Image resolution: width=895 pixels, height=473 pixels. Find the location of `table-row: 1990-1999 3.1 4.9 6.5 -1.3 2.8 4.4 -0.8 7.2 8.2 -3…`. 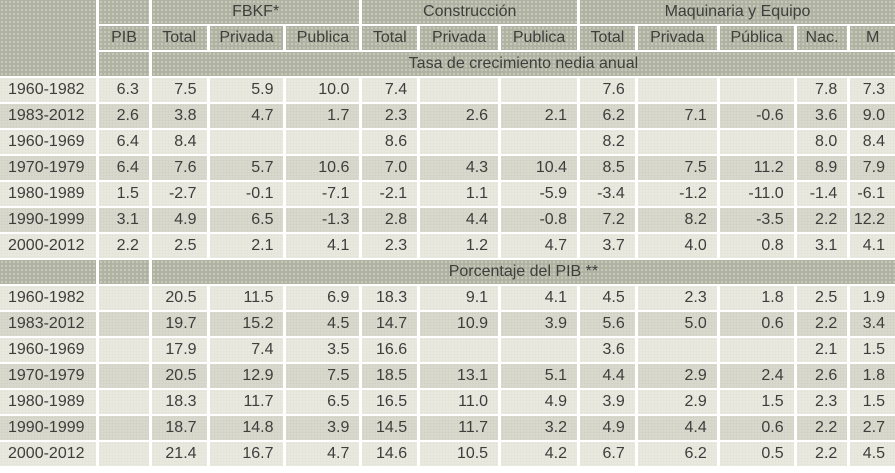

table-row: 1990-1999 3.1 4.9 6.5 -1.3 2.8 4.4 -0.8 7.2 8.2 -3… is located at coordinates (447, 220).